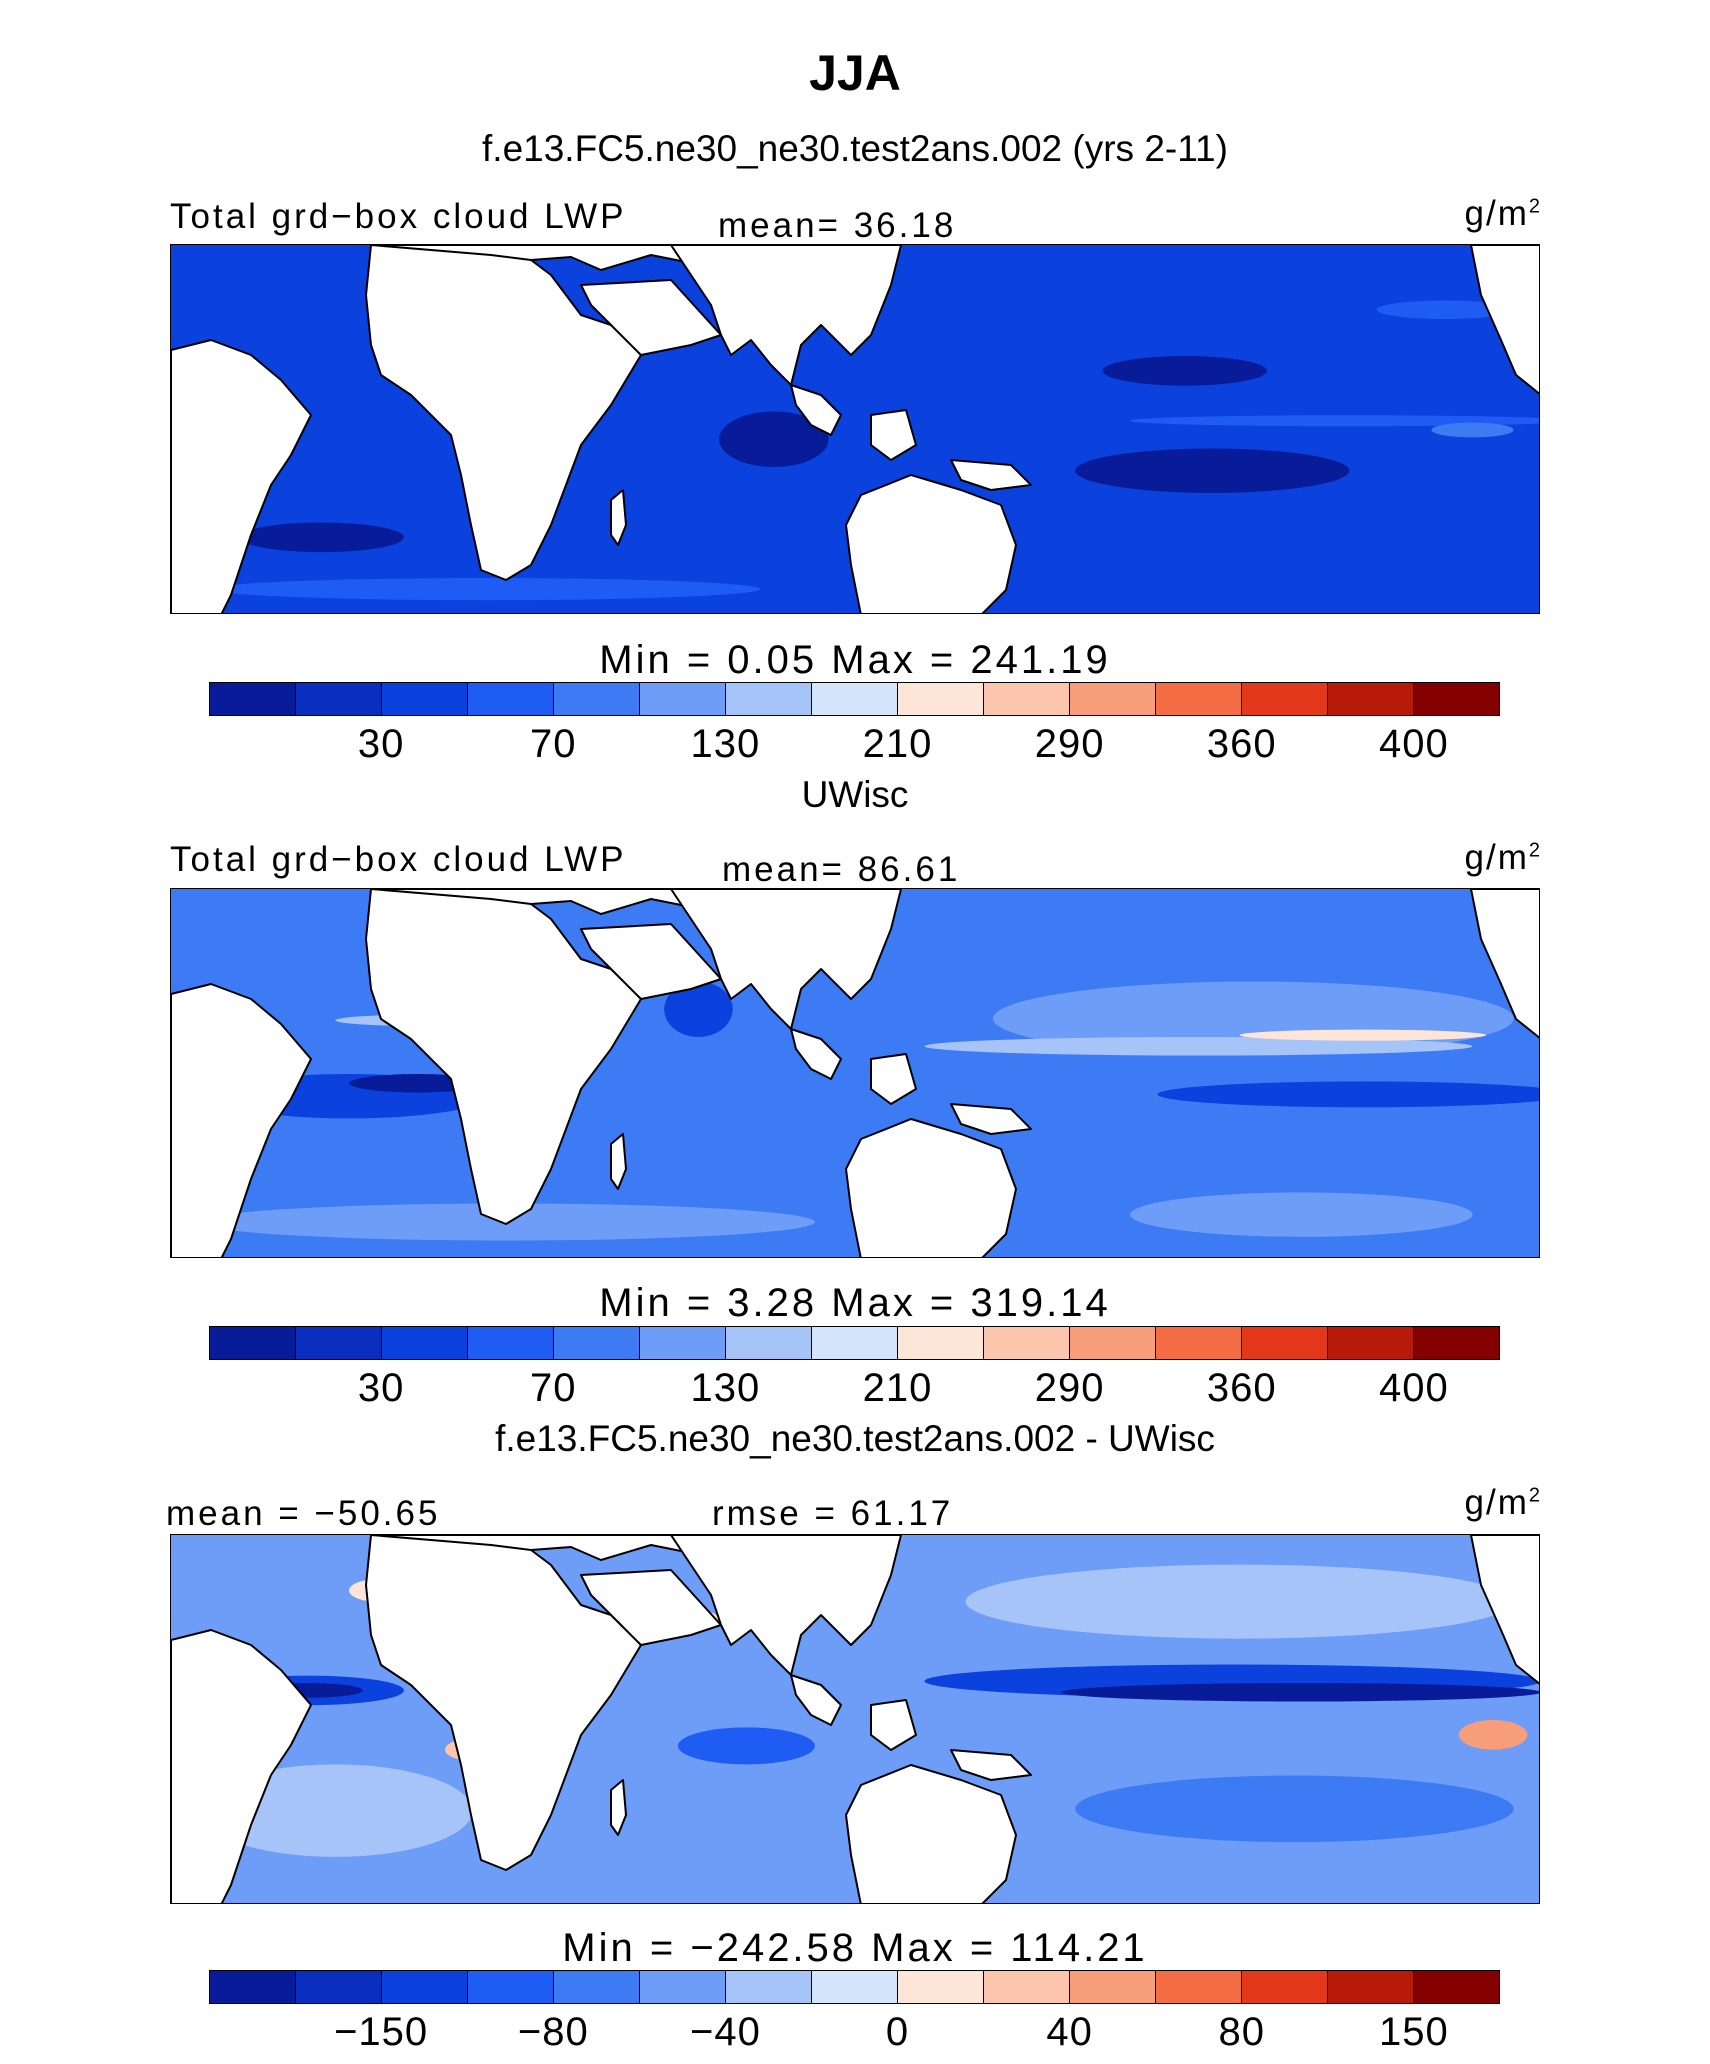 This screenshot has width=1710, height=2064. What do you see at coordinates (855, 1073) in the screenshot?
I see `panel-2-map` at bounding box center [855, 1073].